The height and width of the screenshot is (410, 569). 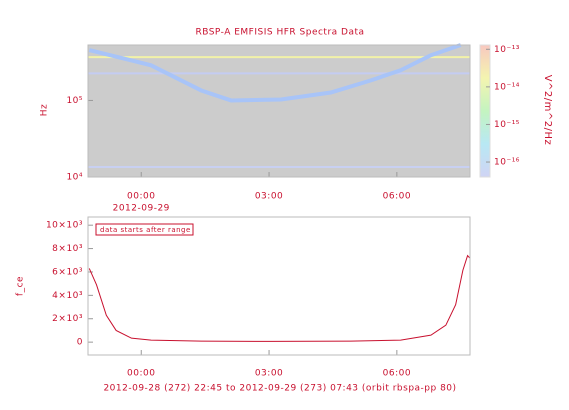 What do you see at coordinates (485, 111) in the screenshot?
I see `colorbar` at bounding box center [485, 111].